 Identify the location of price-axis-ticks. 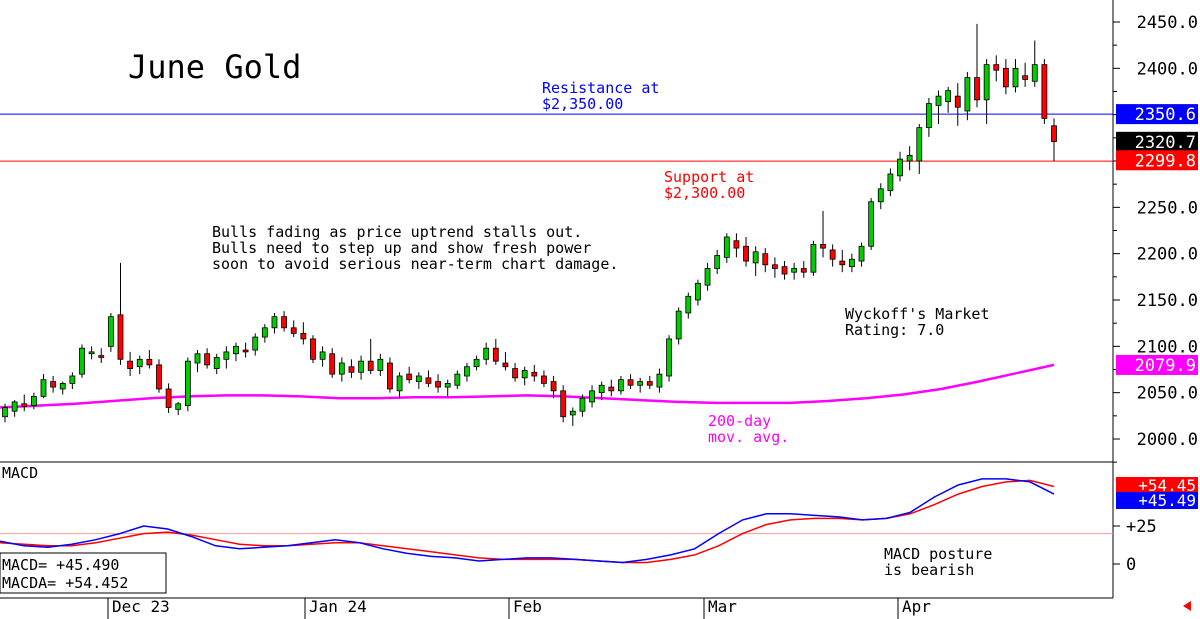
(1116, 242).